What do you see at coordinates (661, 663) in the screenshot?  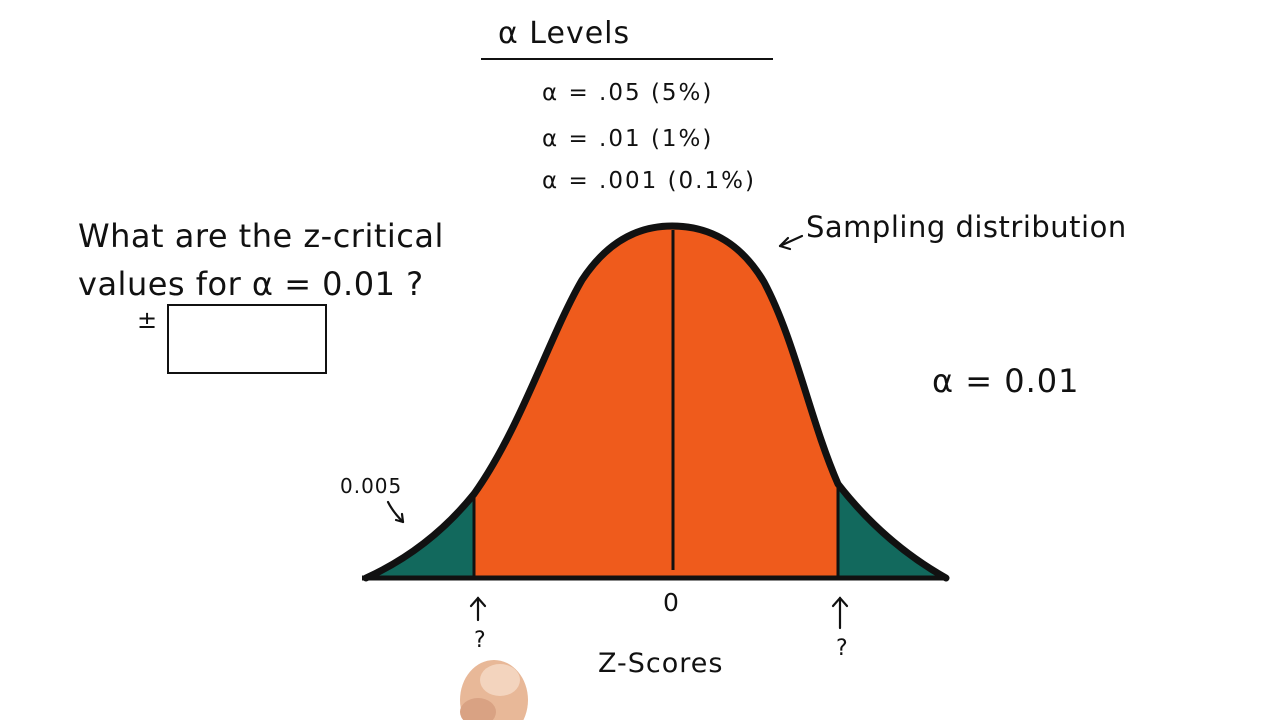 I see `z-scores-axis-label: Z-Scores` at bounding box center [661, 663].